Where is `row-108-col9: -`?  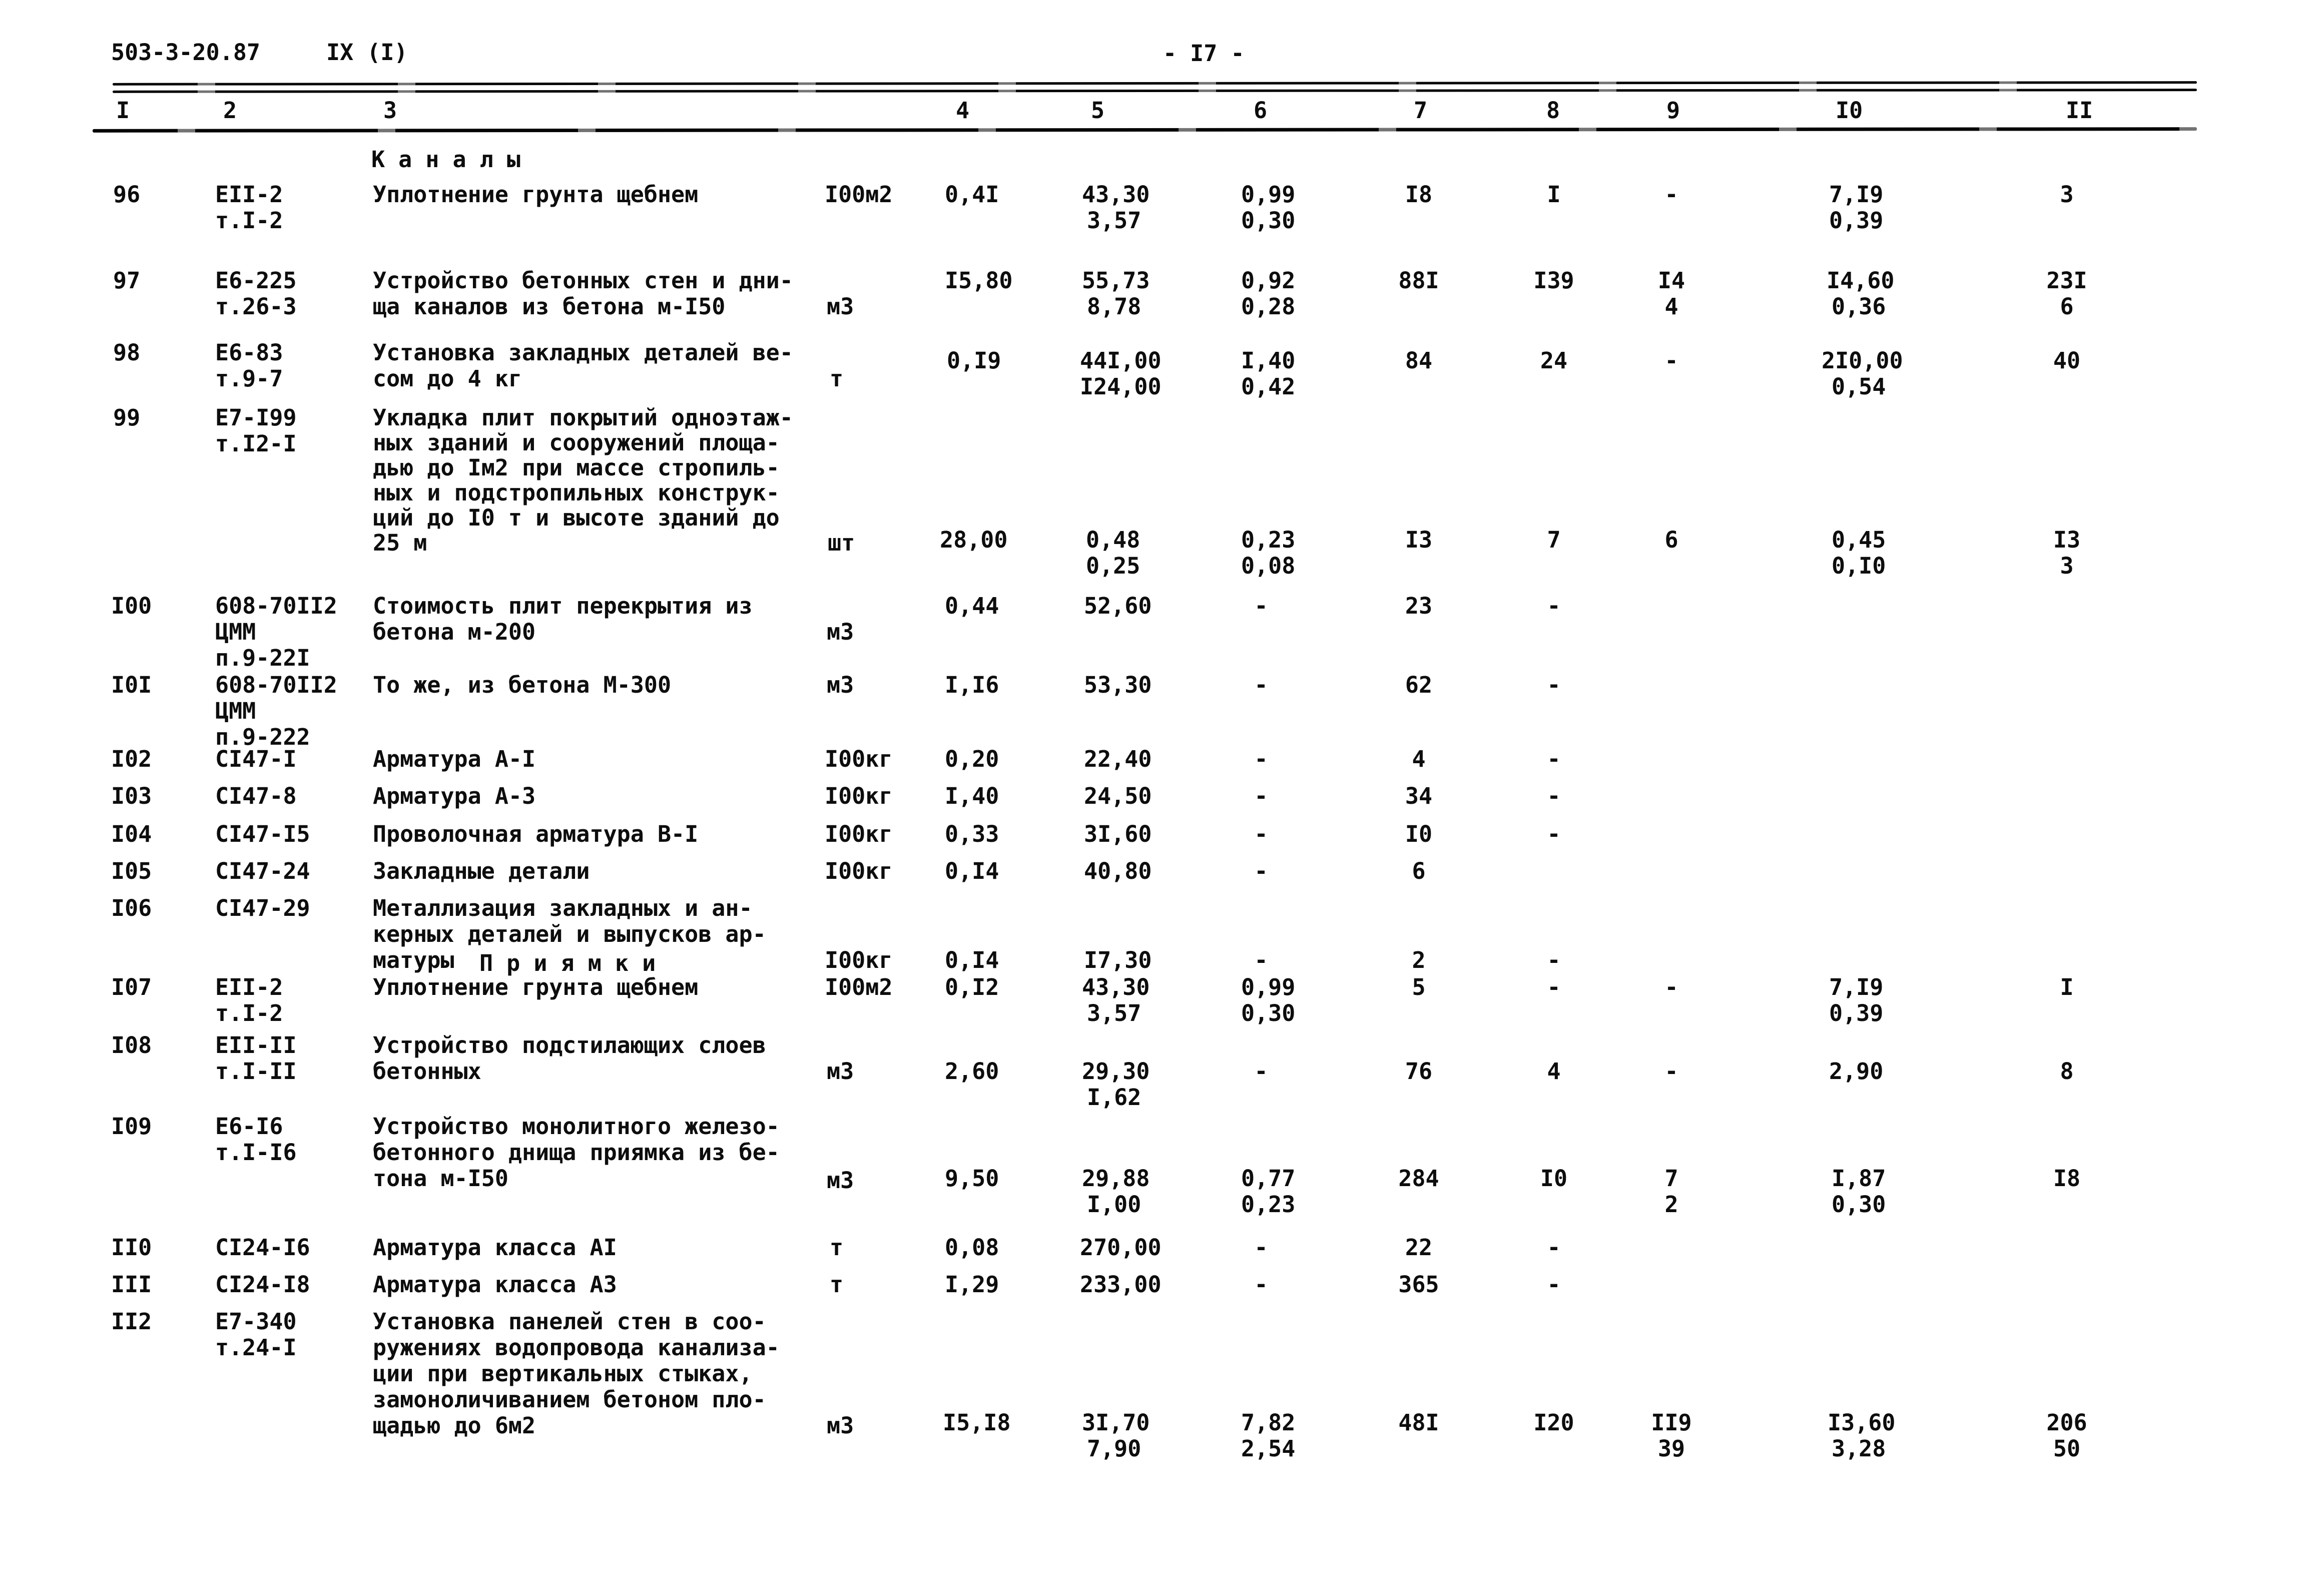 row-108-col9: - is located at coordinates (1671, 1071).